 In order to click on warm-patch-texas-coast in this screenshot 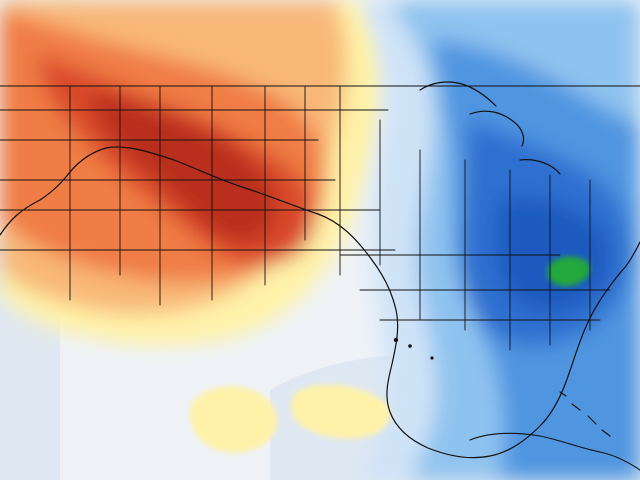, I will do `click(341, 411)`.